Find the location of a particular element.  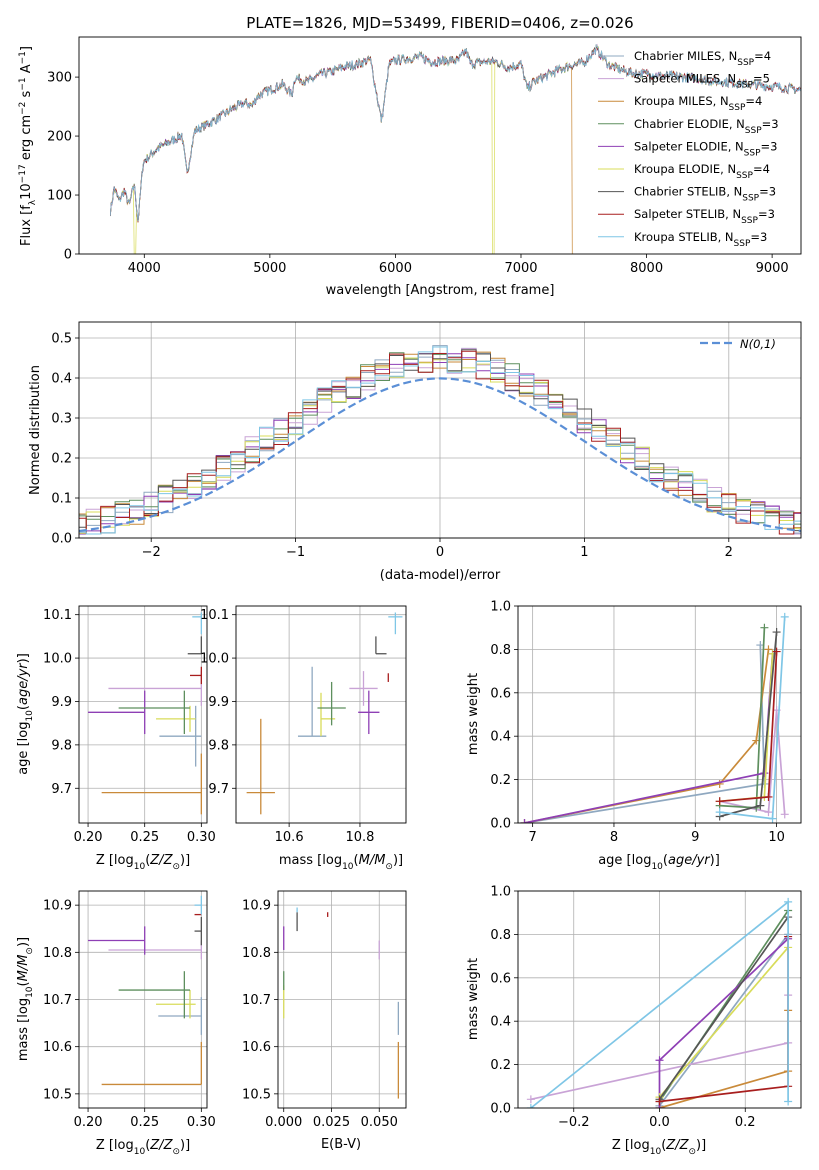

residuals-ytick-label: 0.0 is located at coordinates (61, 539).